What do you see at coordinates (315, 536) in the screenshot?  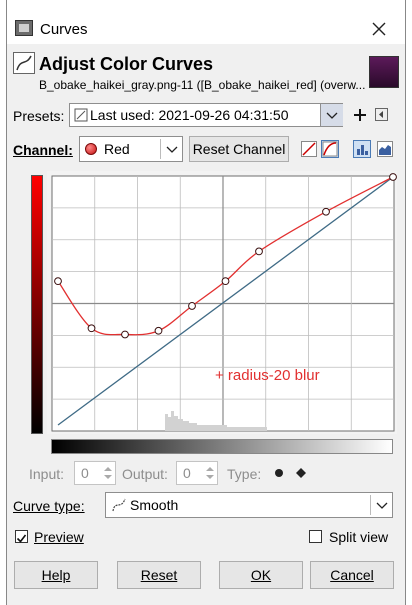 I see `split-view-checkbox` at bounding box center [315, 536].